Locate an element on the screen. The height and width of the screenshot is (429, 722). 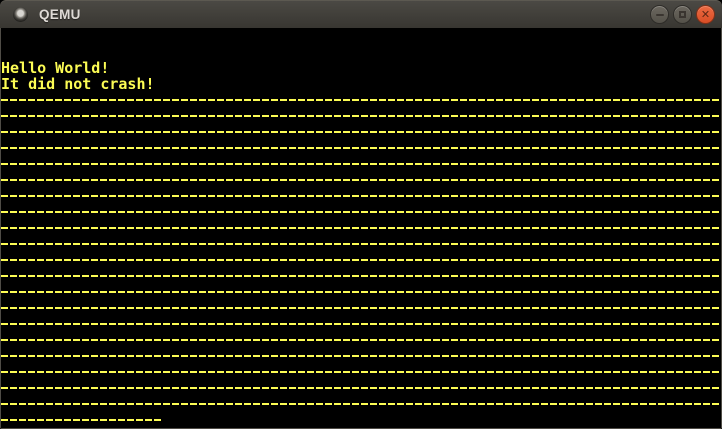
screen-row-3: It did not crash! is located at coordinates (78, 84).